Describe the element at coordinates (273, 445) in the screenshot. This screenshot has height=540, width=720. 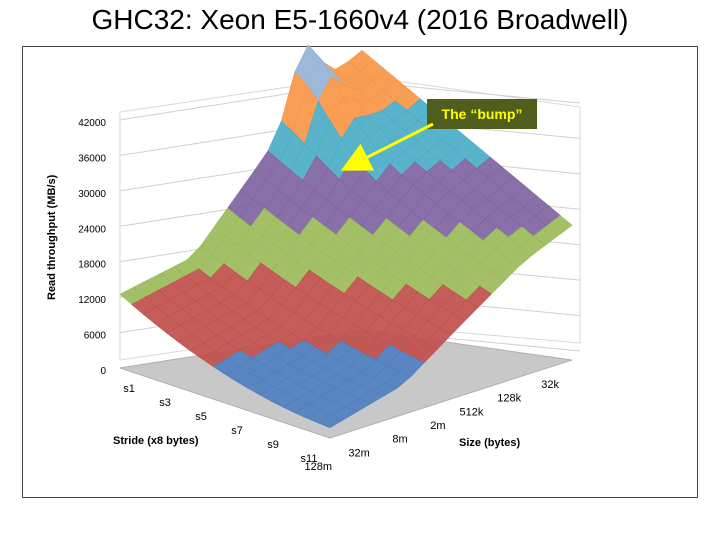
I see `stride-tick-label: s9` at that location.